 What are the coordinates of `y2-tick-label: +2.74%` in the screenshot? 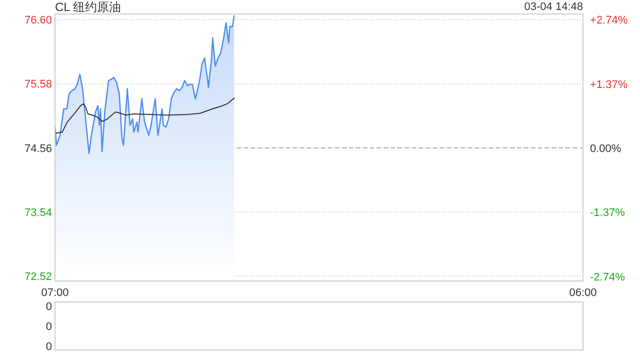 It's located at (609, 20).